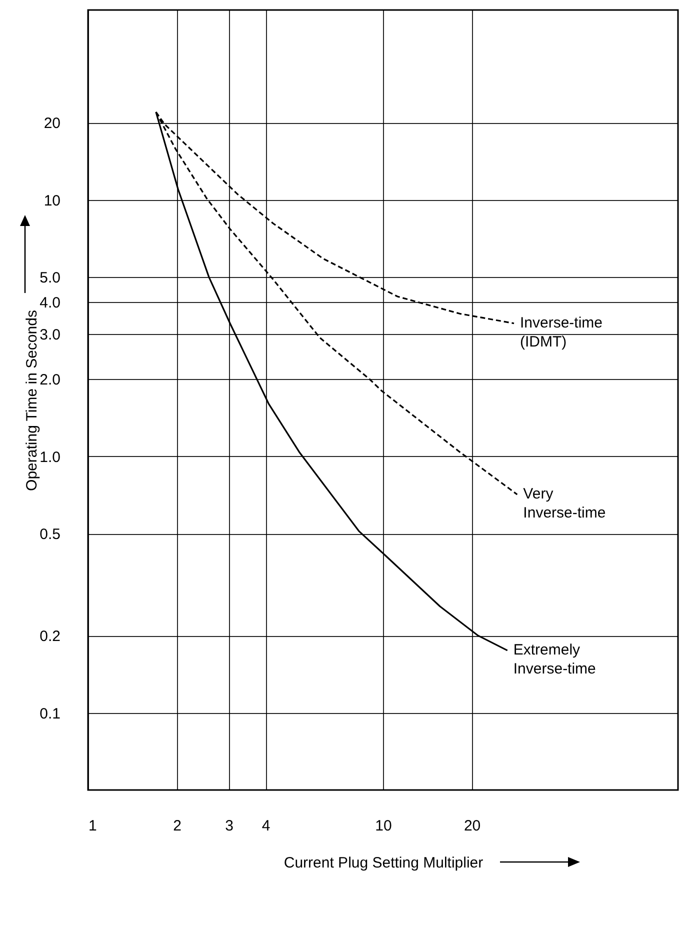 Image resolution: width=689 pixels, height=934 pixels. Describe the element at coordinates (177, 826) in the screenshot. I see `x-tick-label: 2` at that location.